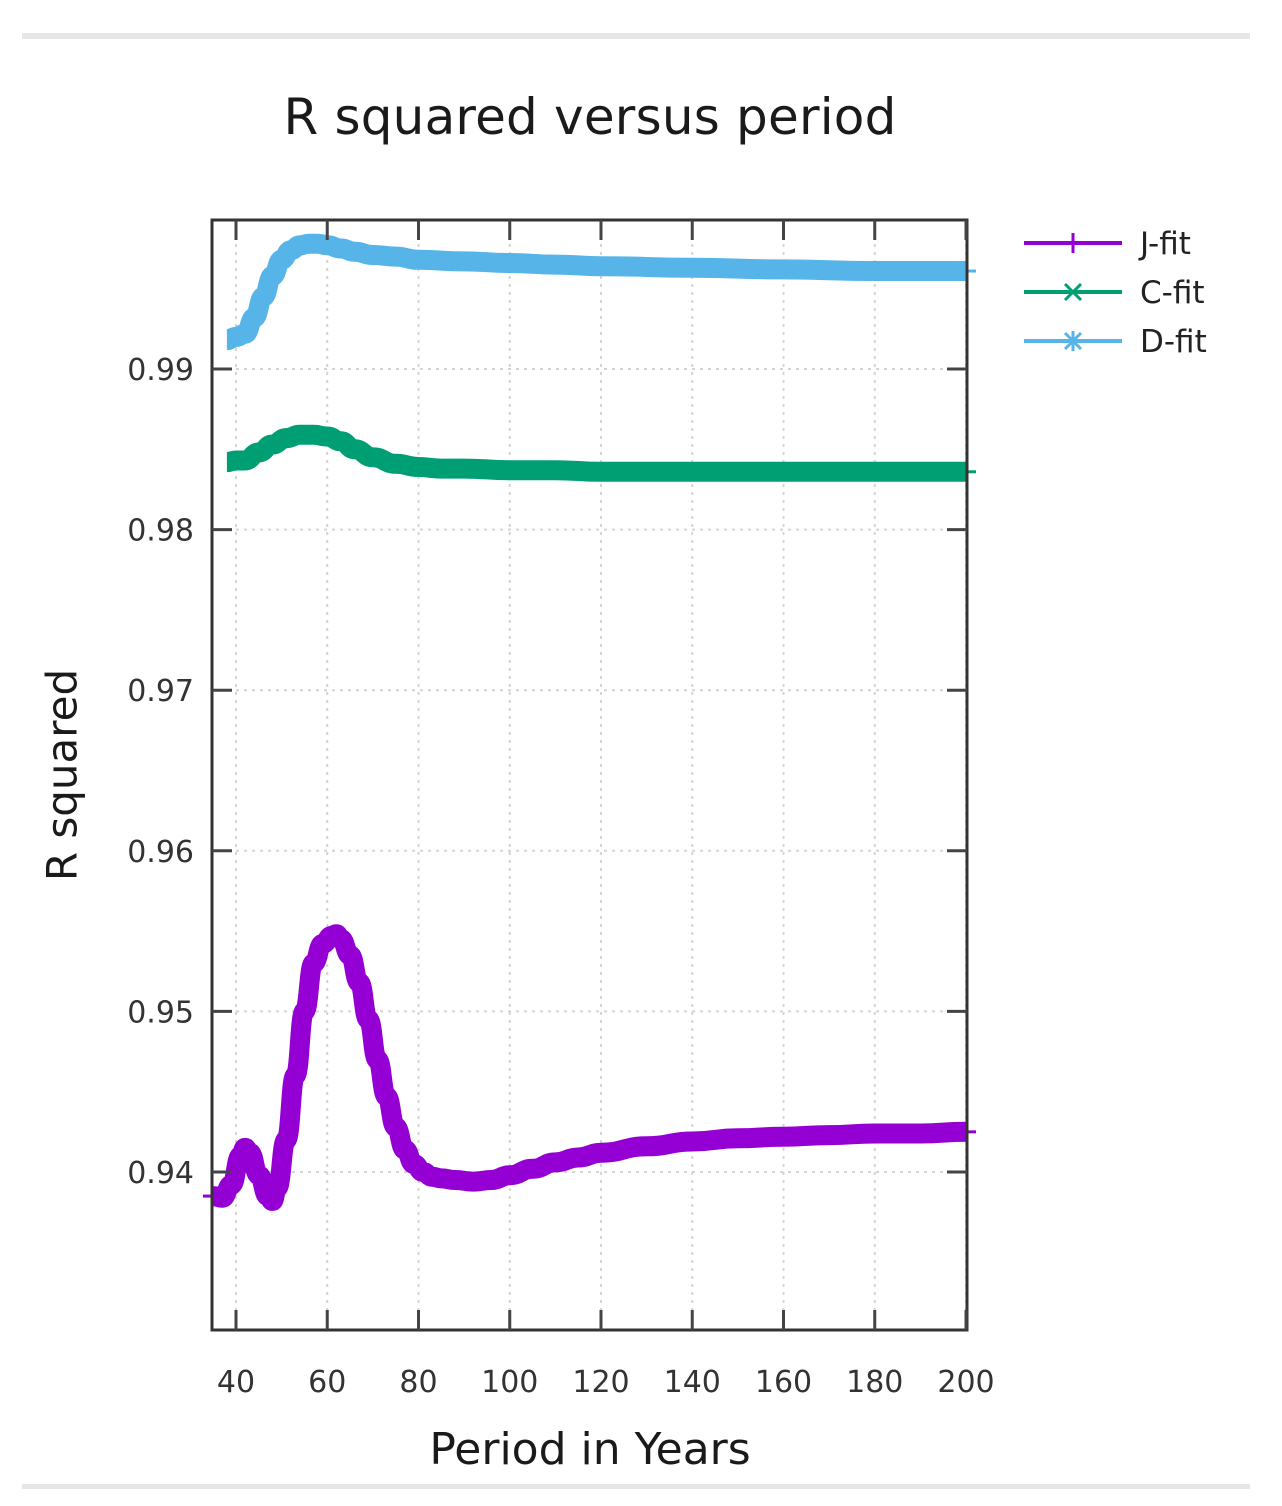 The height and width of the screenshot is (1506, 1282). Describe the element at coordinates (589, 1067) in the screenshot. I see `series-j-fit-line` at that location.